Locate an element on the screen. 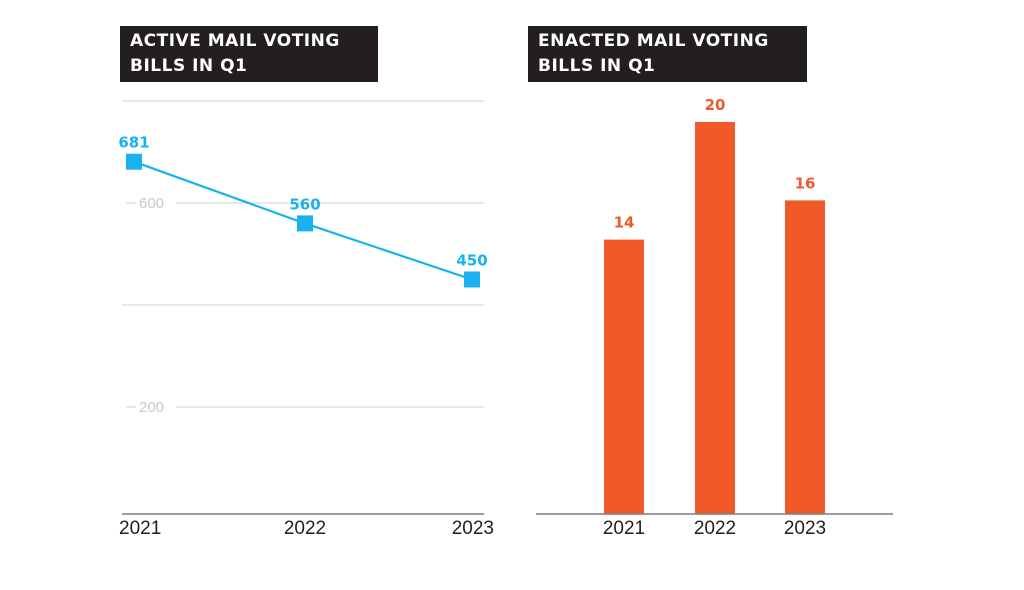 The image size is (1024, 590). line-point-2021 is located at coordinates (134, 161).